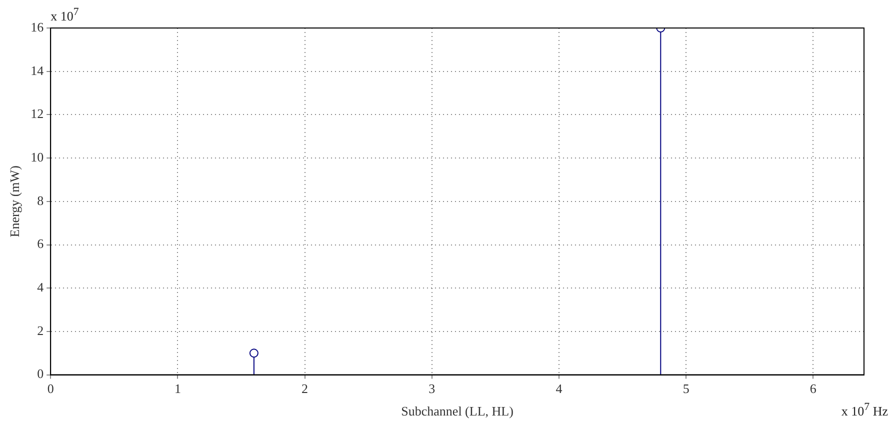 This screenshot has height=444, width=892. I want to click on text: x 10$^{7}$ Hz, so click(864, 410).